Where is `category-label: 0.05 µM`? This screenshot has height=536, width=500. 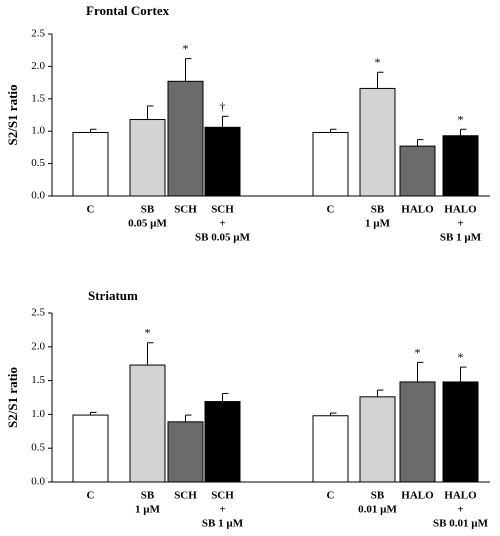
category-label: 0.05 µM is located at coordinates (147, 224).